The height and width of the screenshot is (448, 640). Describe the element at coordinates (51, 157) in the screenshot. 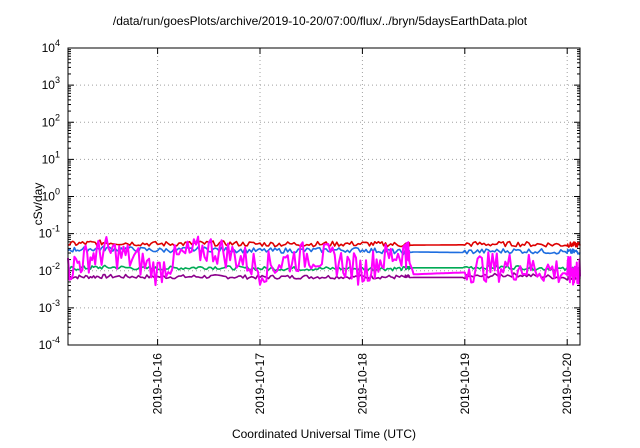

I see `y-tick-label: 10¹` at that location.